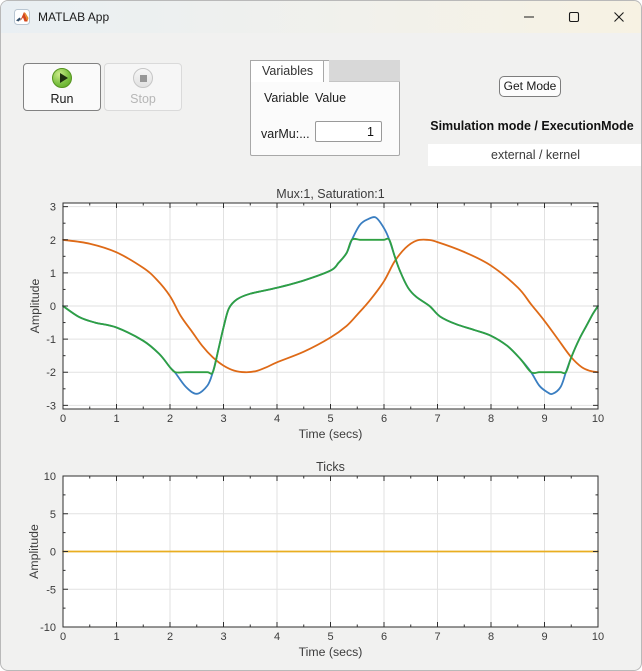  Describe the element at coordinates (286, 98) in the screenshot. I see `column-header-variable: Variable` at that location.